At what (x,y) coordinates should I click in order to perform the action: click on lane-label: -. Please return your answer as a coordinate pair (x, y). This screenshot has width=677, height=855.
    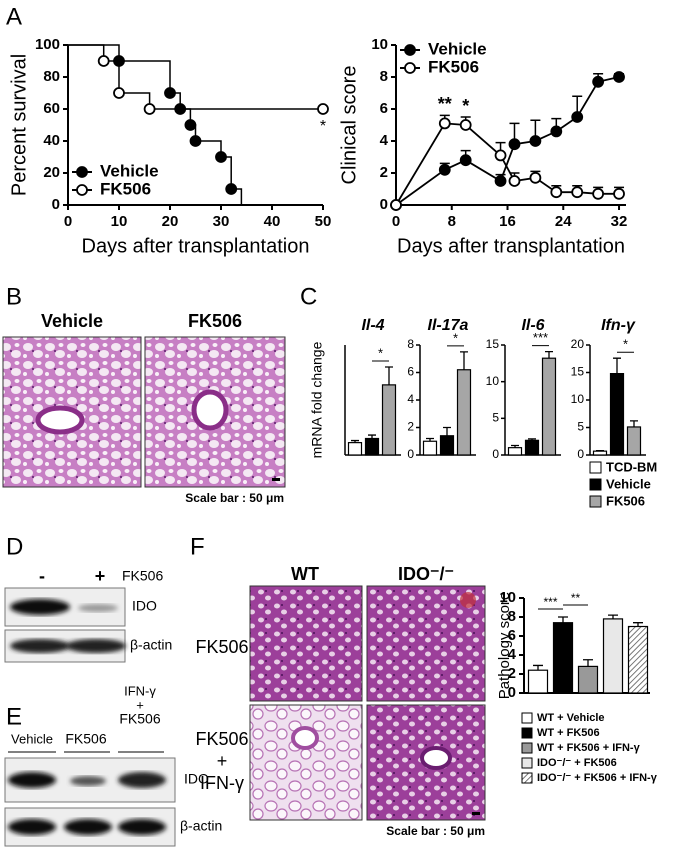
    Looking at the image, I should click on (42, 576).